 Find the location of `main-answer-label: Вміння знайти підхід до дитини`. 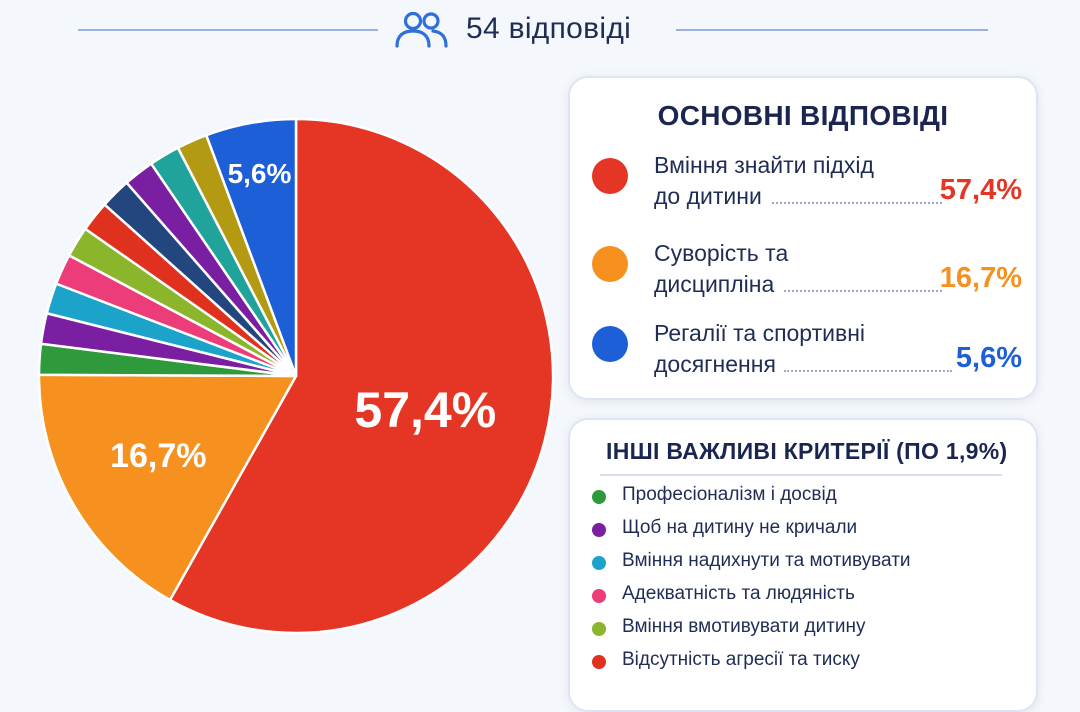

main-answer-label: Вміння знайти підхід до дитини is located at coordinates (764, 180).